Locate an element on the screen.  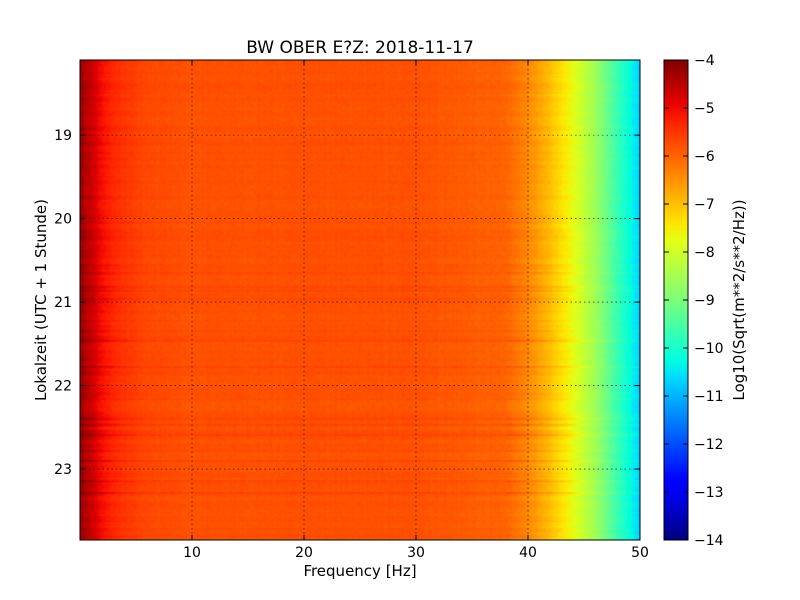
x-tick-label: 10 is located at coordinates (192, 553).